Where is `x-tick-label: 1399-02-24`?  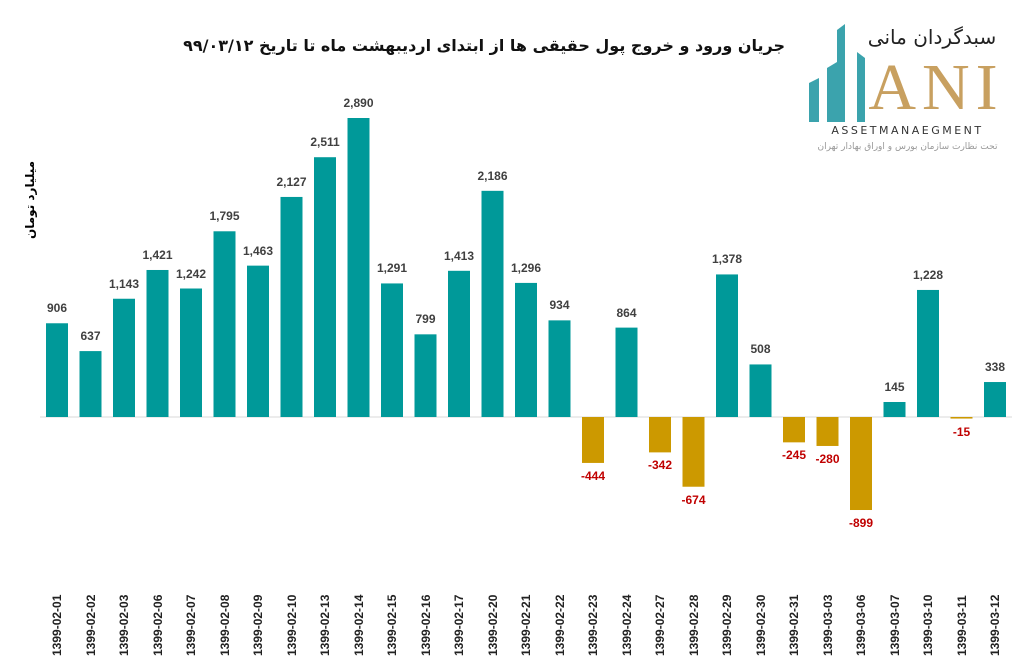
x-tick-label: 1399-02-24 is located at coordinates (626, 625).